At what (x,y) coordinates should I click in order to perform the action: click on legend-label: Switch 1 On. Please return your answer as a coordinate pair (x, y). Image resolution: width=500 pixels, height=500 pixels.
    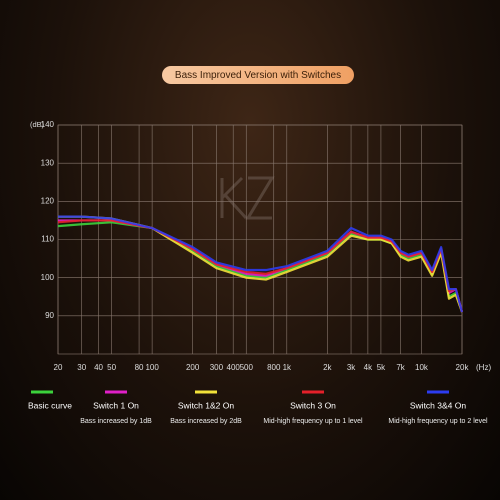
    Looking at the image, I should click on (116, 405).